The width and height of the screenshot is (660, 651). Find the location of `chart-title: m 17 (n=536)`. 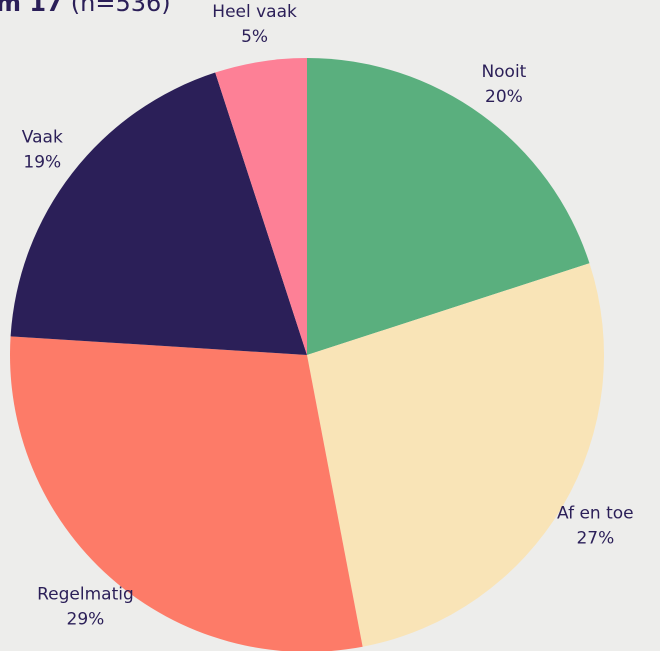

chart-title: m 17 (n=536) is located at coordinates (85, 8).